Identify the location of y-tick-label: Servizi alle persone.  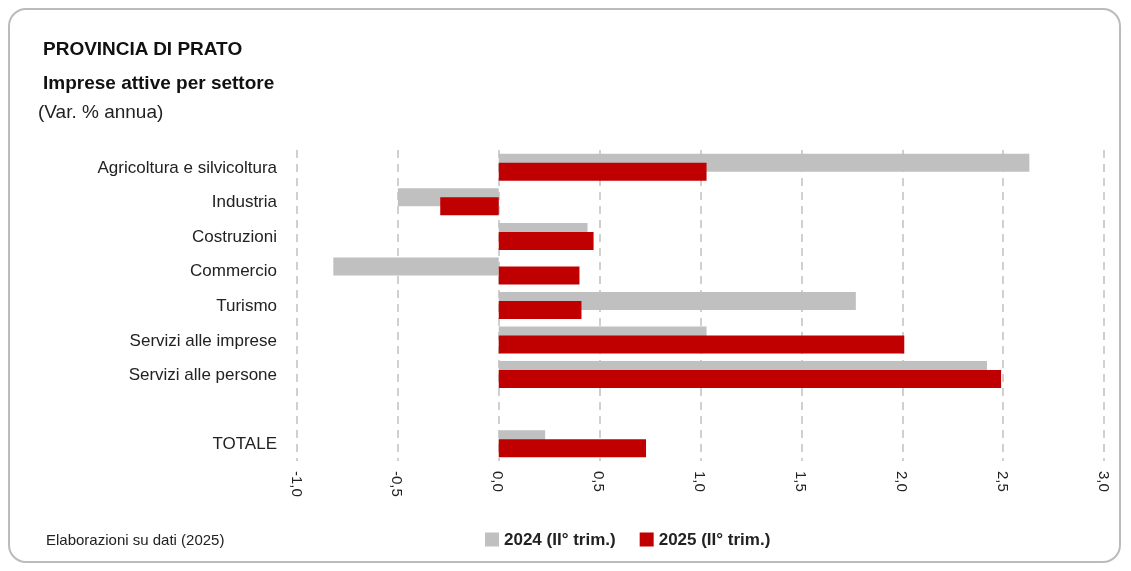
(202, 375).